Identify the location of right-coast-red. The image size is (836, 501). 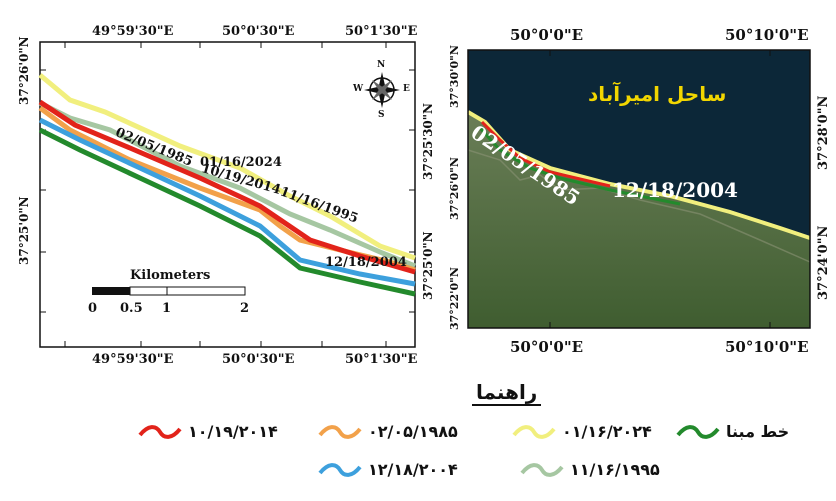
(545, 154).